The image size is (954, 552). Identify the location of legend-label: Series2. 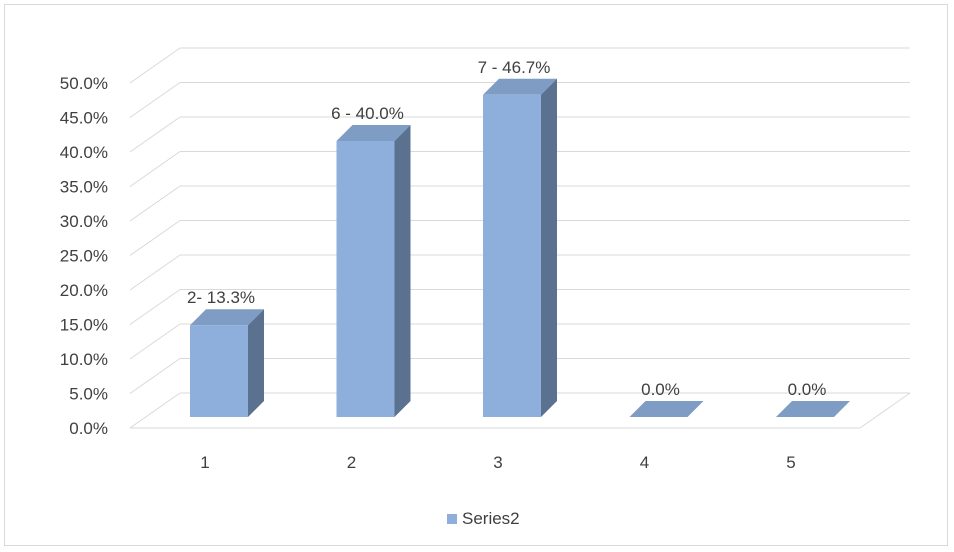
(491, 518).